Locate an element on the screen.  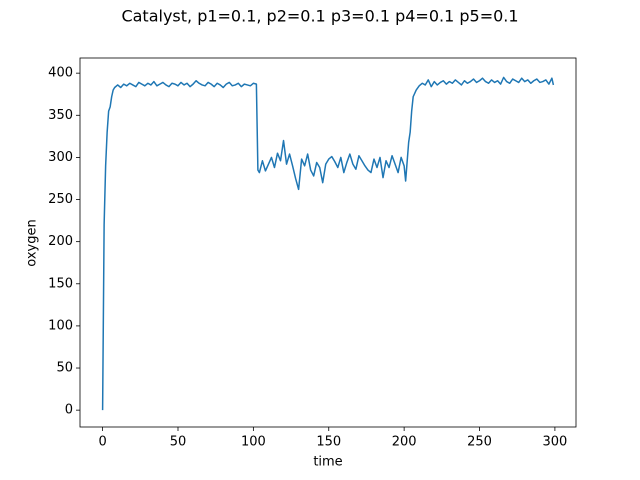
x-tick-label: 300 is located at coordinates (554, 442).